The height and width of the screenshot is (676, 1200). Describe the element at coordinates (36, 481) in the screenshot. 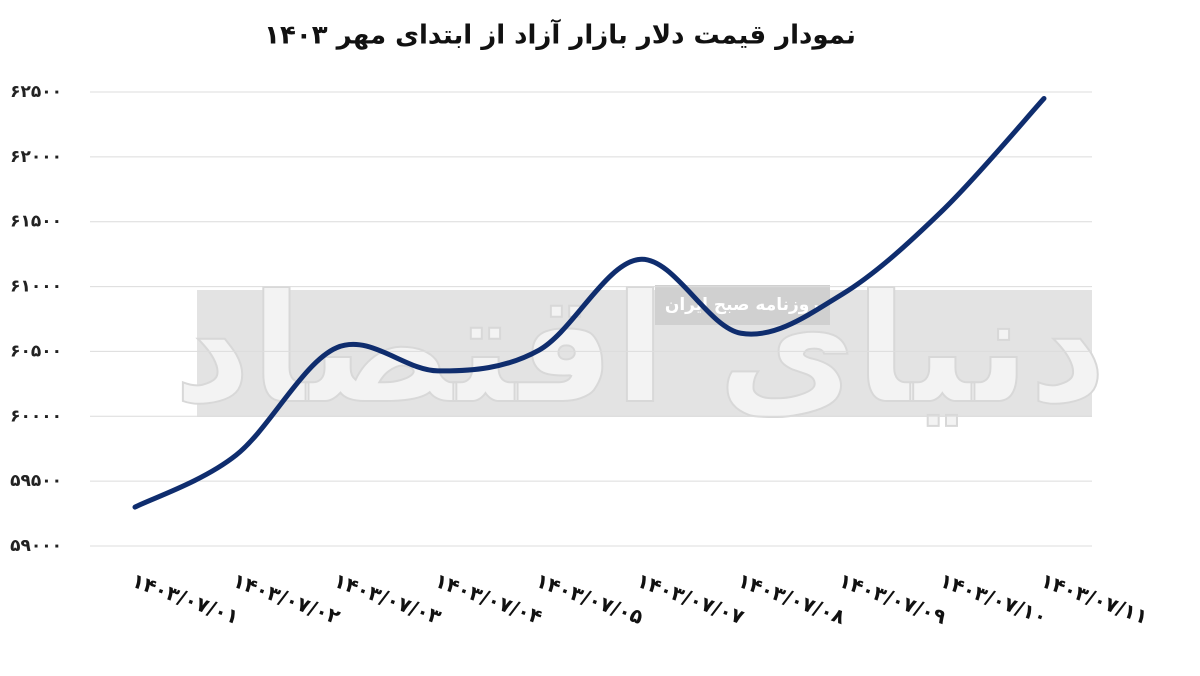

I see `y-tick-label: ۵۹۵۰۰` at that location.